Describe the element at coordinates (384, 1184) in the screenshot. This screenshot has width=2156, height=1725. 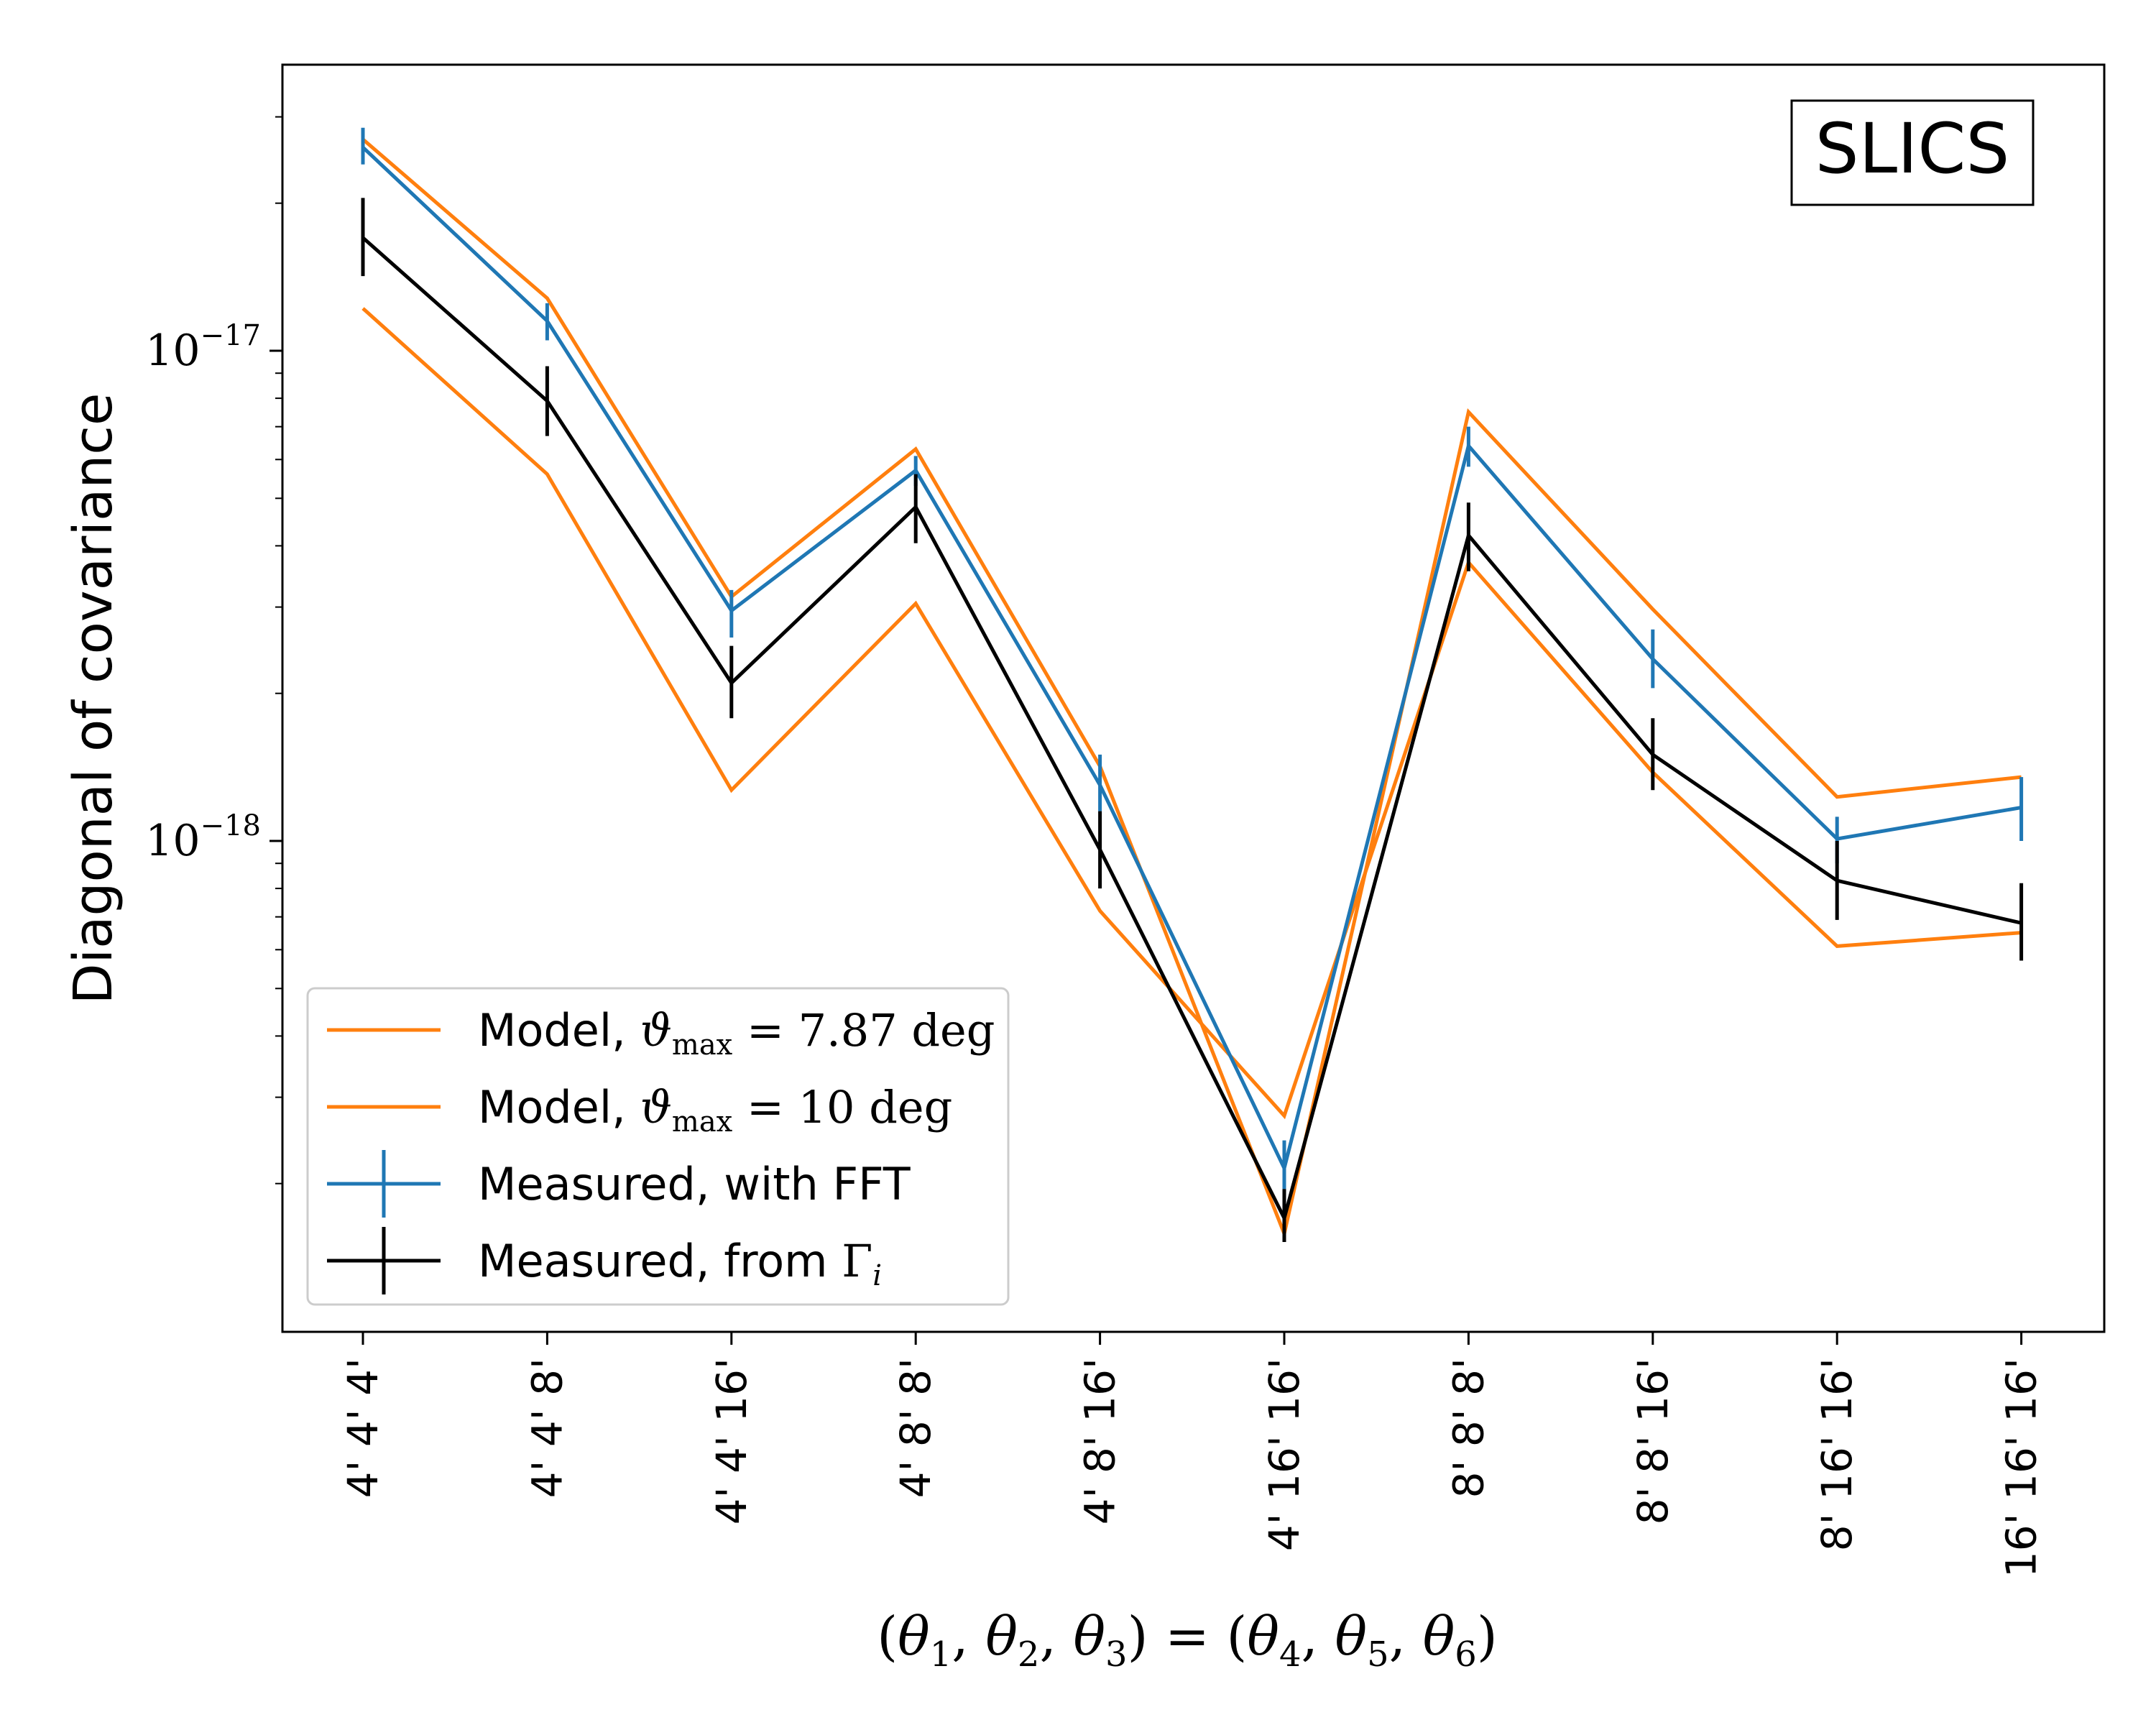
I see `legend-swatch-measured-fft` at that location.